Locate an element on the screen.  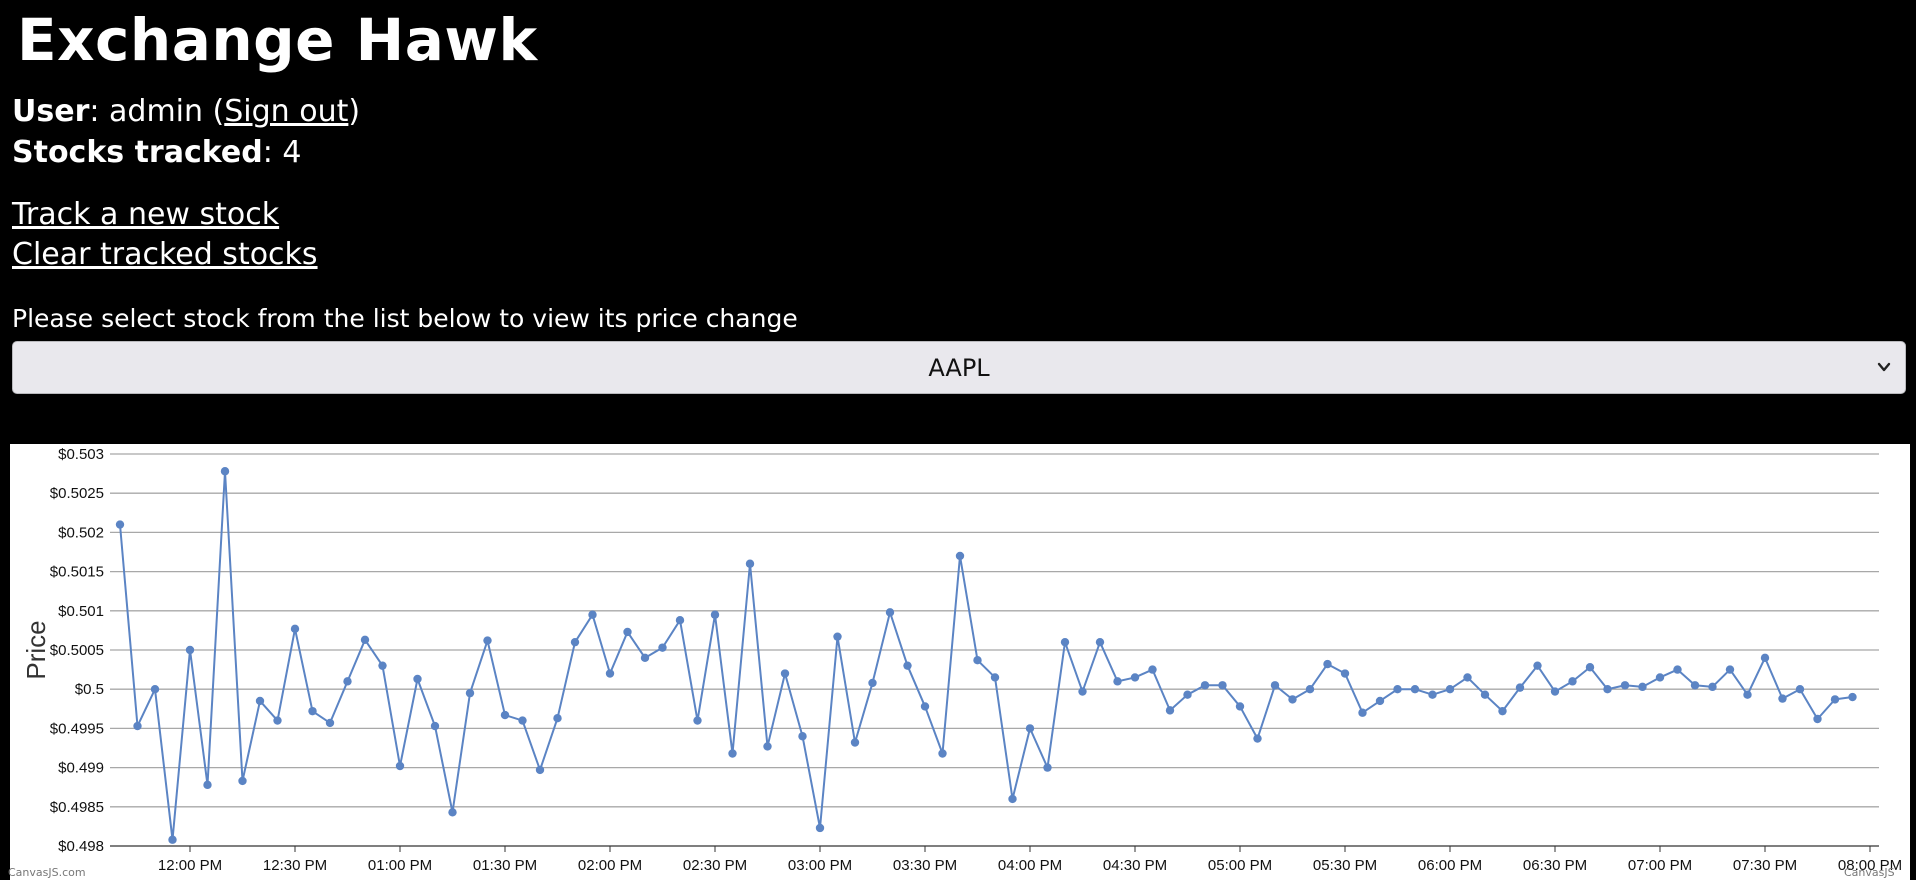
stock-select: AAPL is located at coordinates (959, 367).